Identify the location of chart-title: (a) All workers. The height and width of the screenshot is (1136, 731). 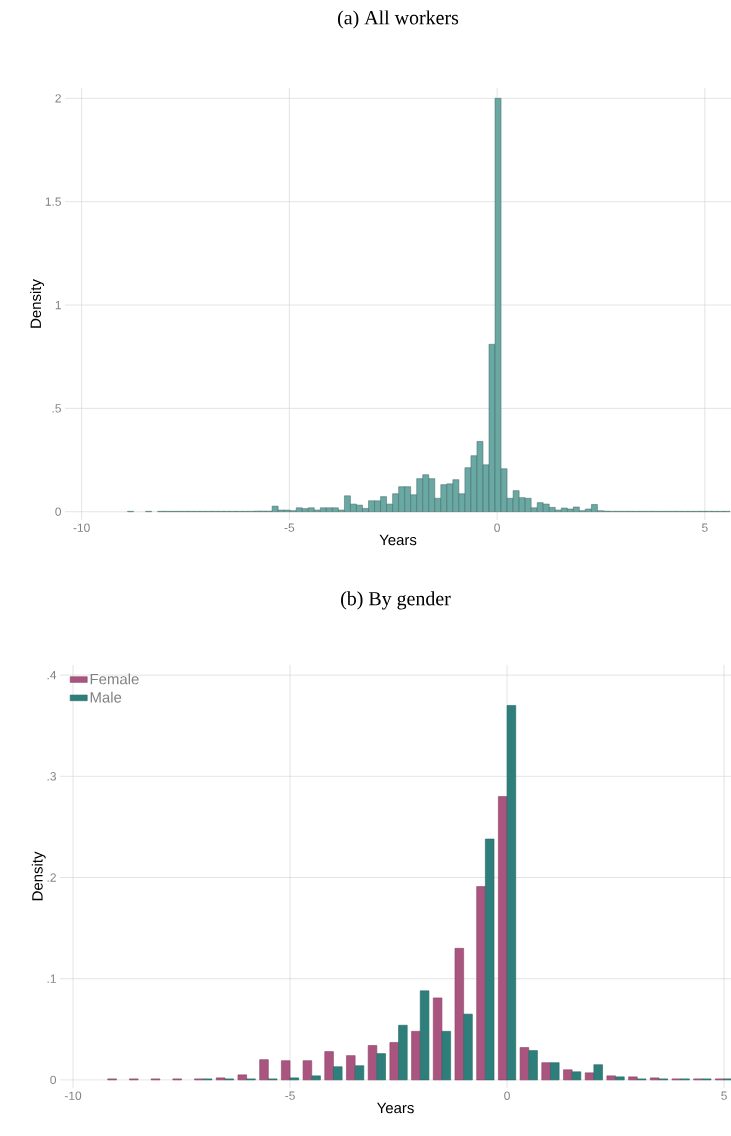
(398, 19).